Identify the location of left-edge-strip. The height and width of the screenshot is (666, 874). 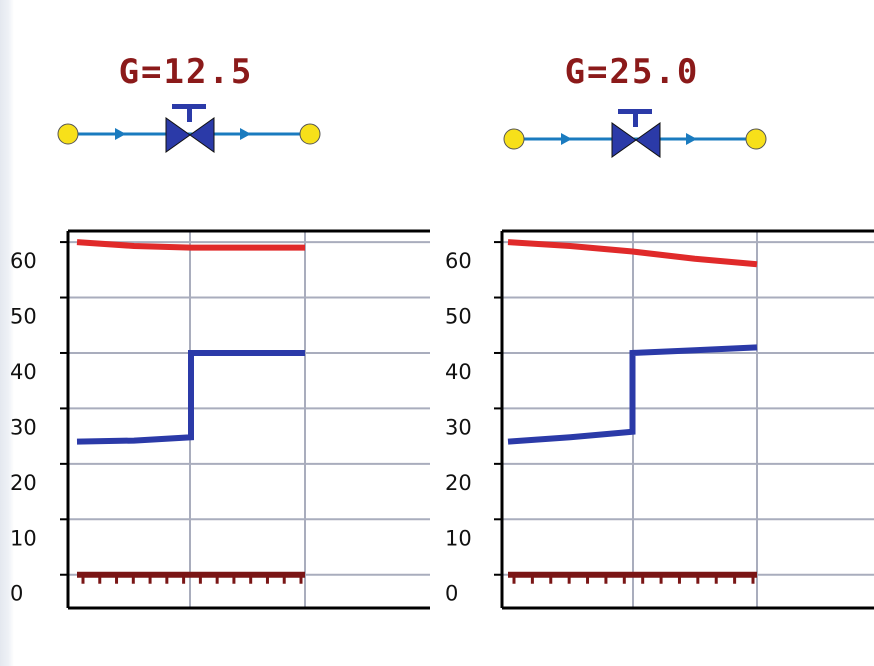
(7, 333).